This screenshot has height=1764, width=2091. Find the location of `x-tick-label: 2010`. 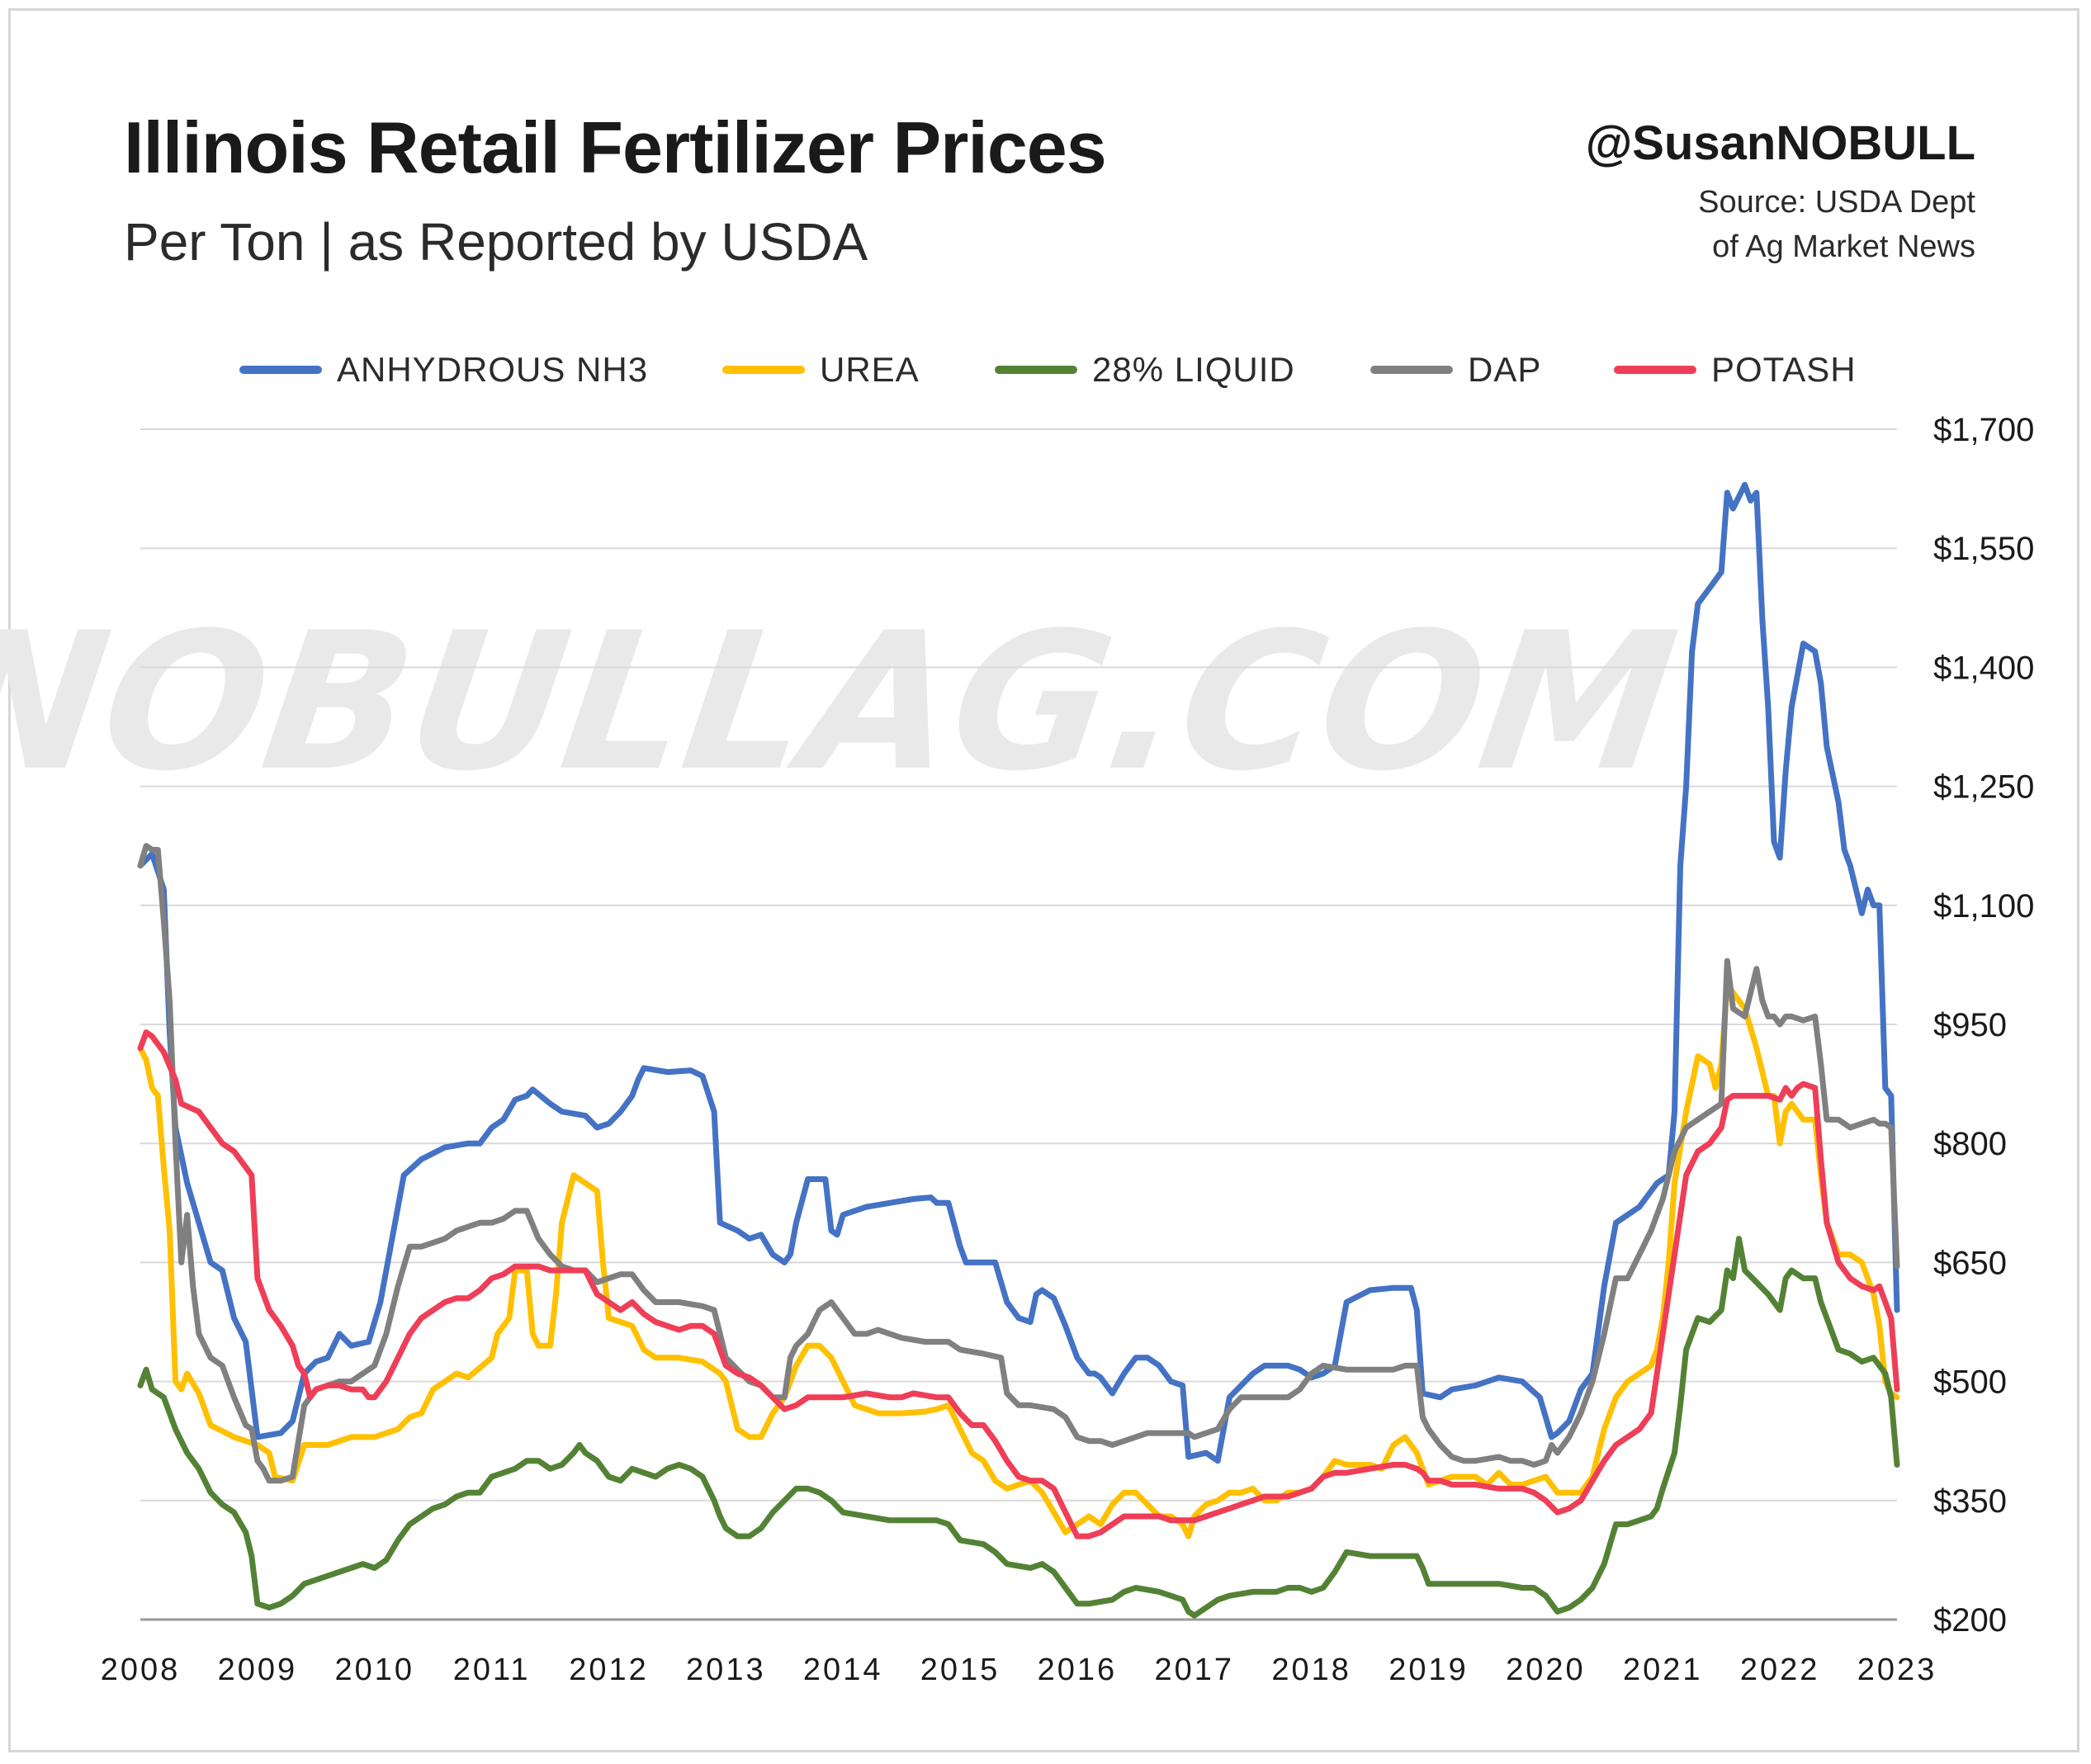

x-tick-label: 2010 is located at coordinates (374, 1670).